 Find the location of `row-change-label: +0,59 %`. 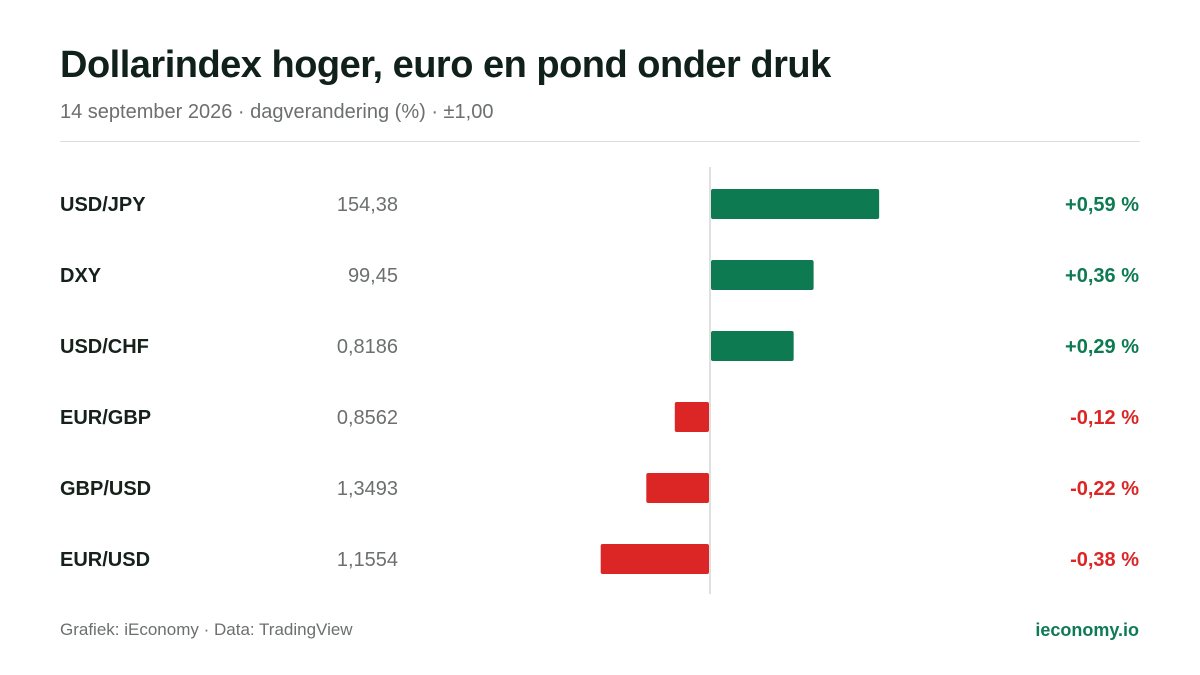

row-change-label: +0,59 % is located at coordinates (1102, 205).